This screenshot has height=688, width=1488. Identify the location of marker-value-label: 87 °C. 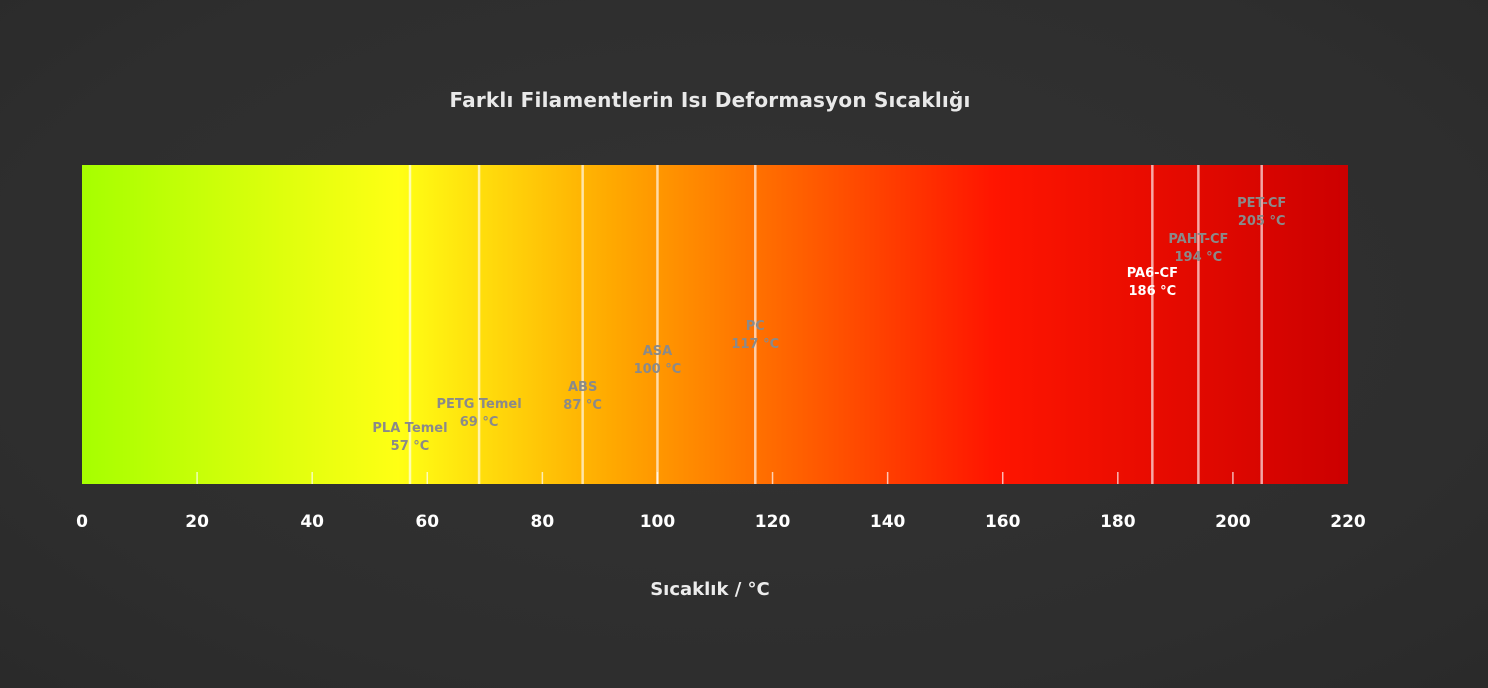
(582, 405).